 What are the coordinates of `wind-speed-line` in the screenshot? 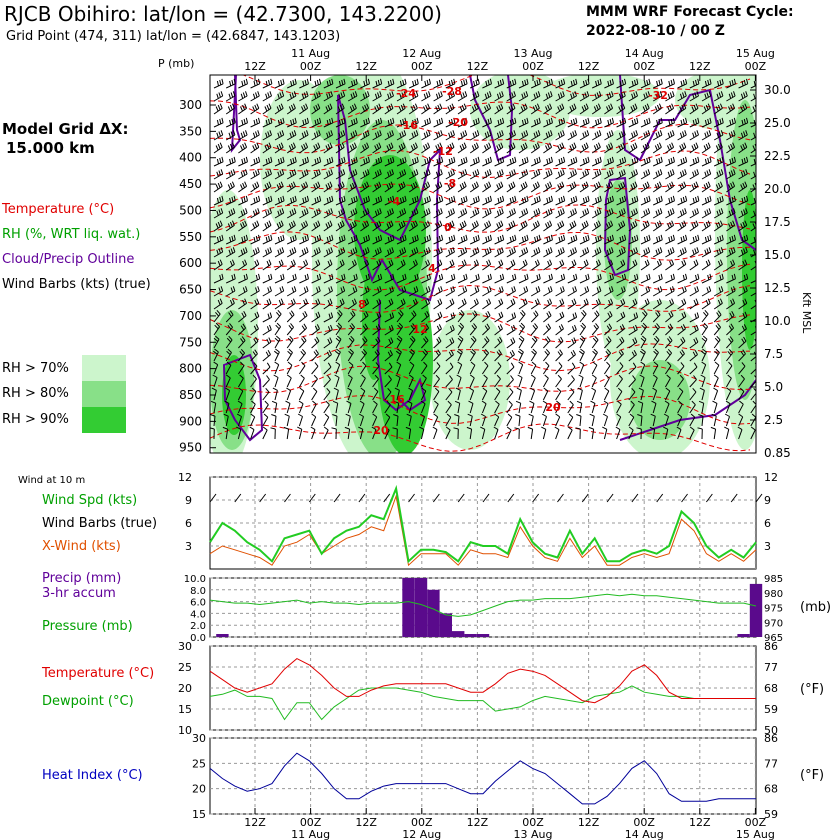 It's located at (483, 524).